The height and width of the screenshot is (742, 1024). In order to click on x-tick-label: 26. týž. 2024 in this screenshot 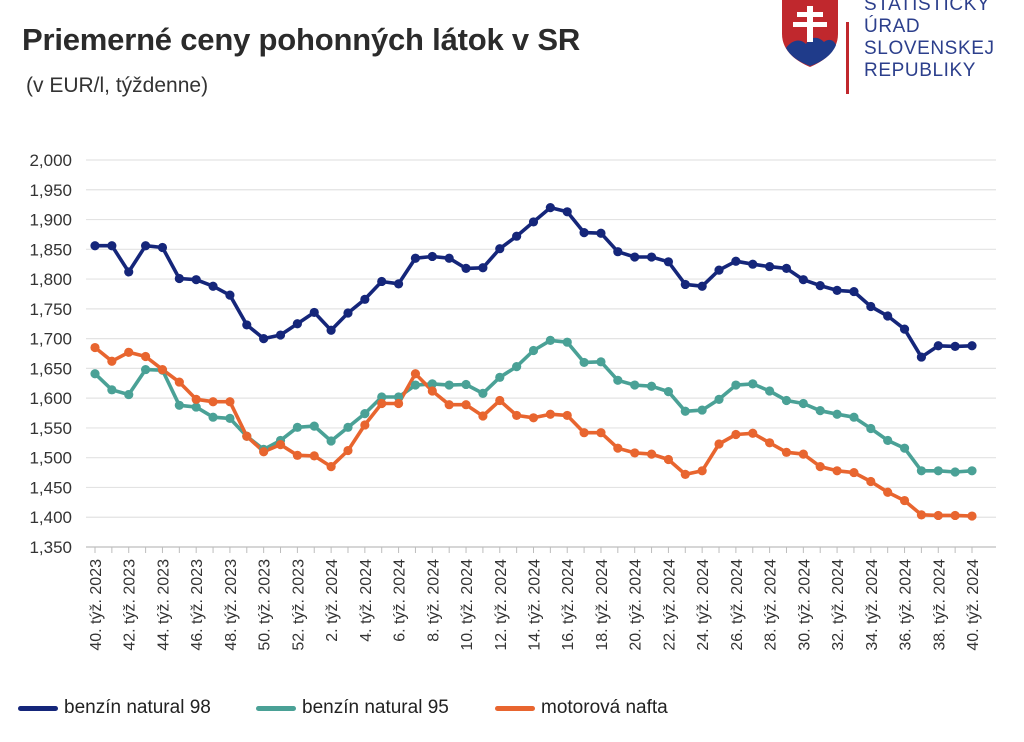, I will do `click(737, 605)`.